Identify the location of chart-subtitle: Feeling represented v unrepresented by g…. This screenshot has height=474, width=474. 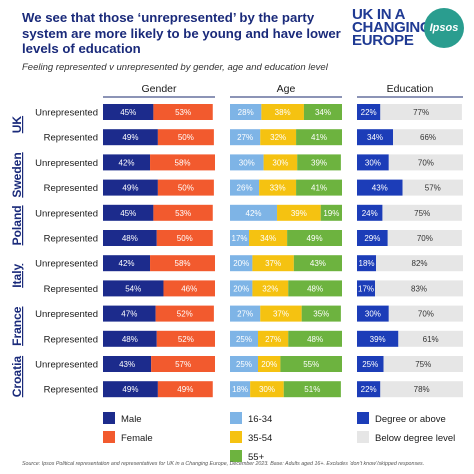
(175, 67).